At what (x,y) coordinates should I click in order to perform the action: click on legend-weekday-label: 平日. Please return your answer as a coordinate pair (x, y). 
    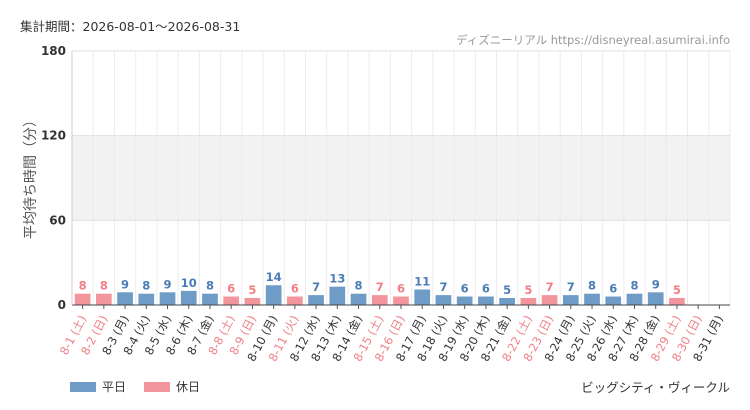
    Looking at the image, I should click on (114, 387).